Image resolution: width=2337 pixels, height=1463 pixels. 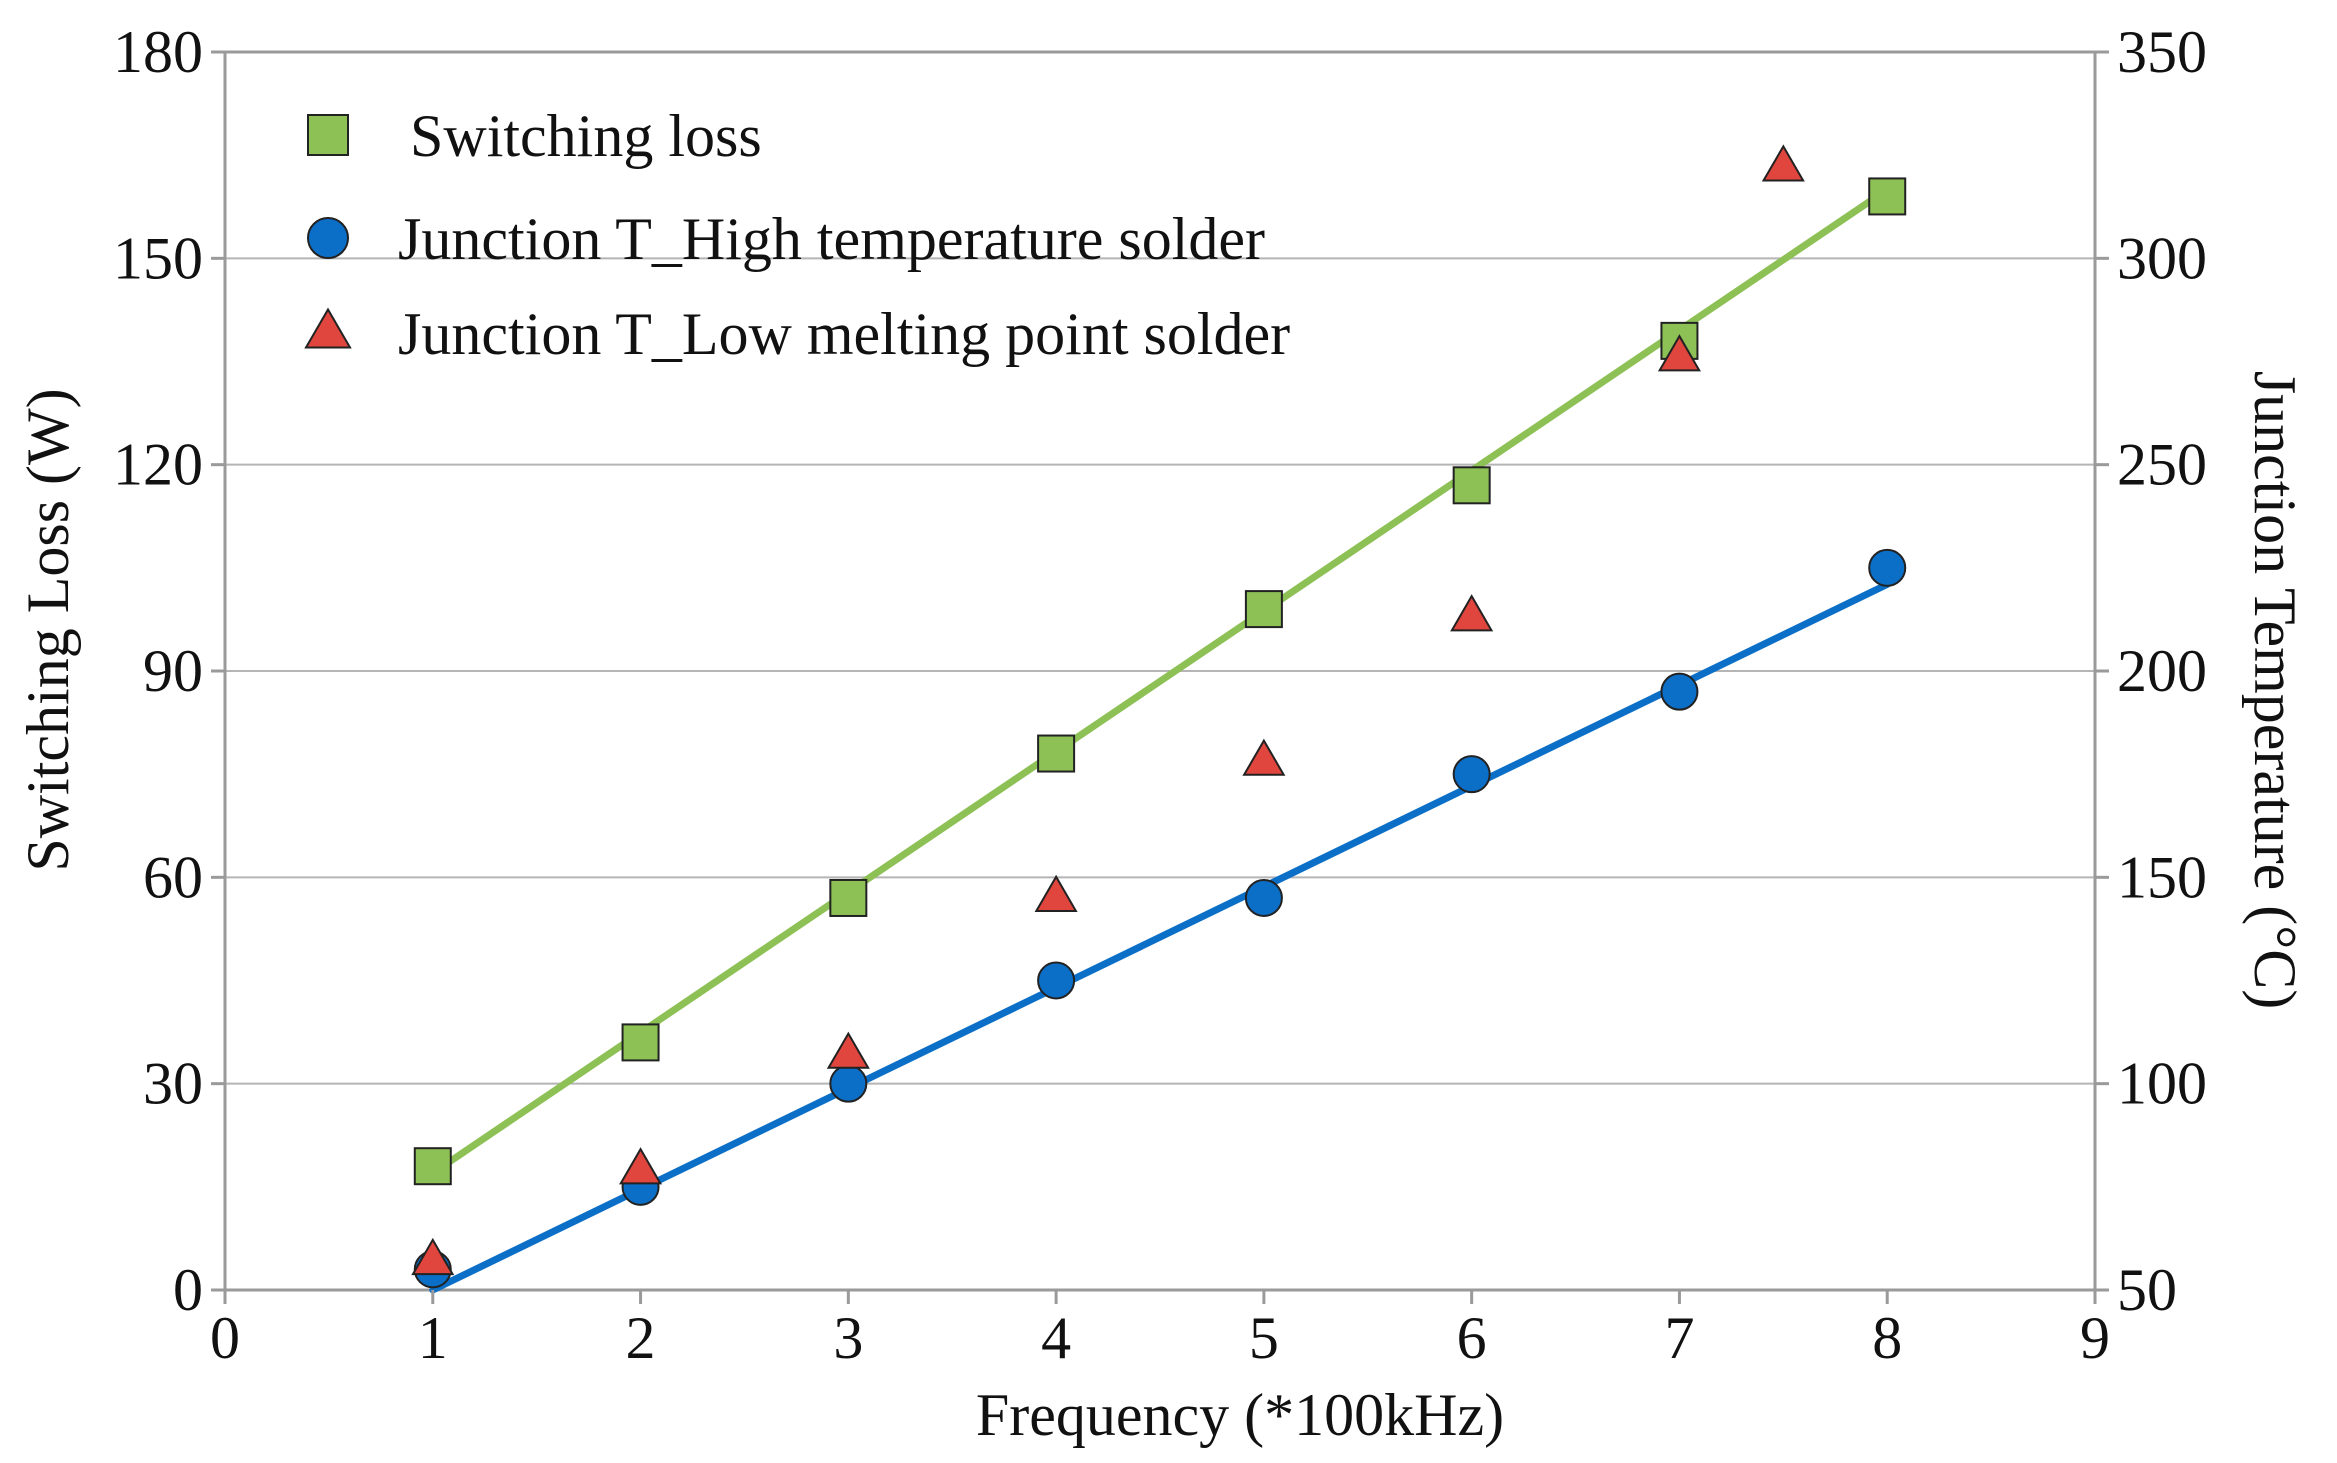 I want to click on x-tick-label-3: 3, so click(x=848, y=1338).